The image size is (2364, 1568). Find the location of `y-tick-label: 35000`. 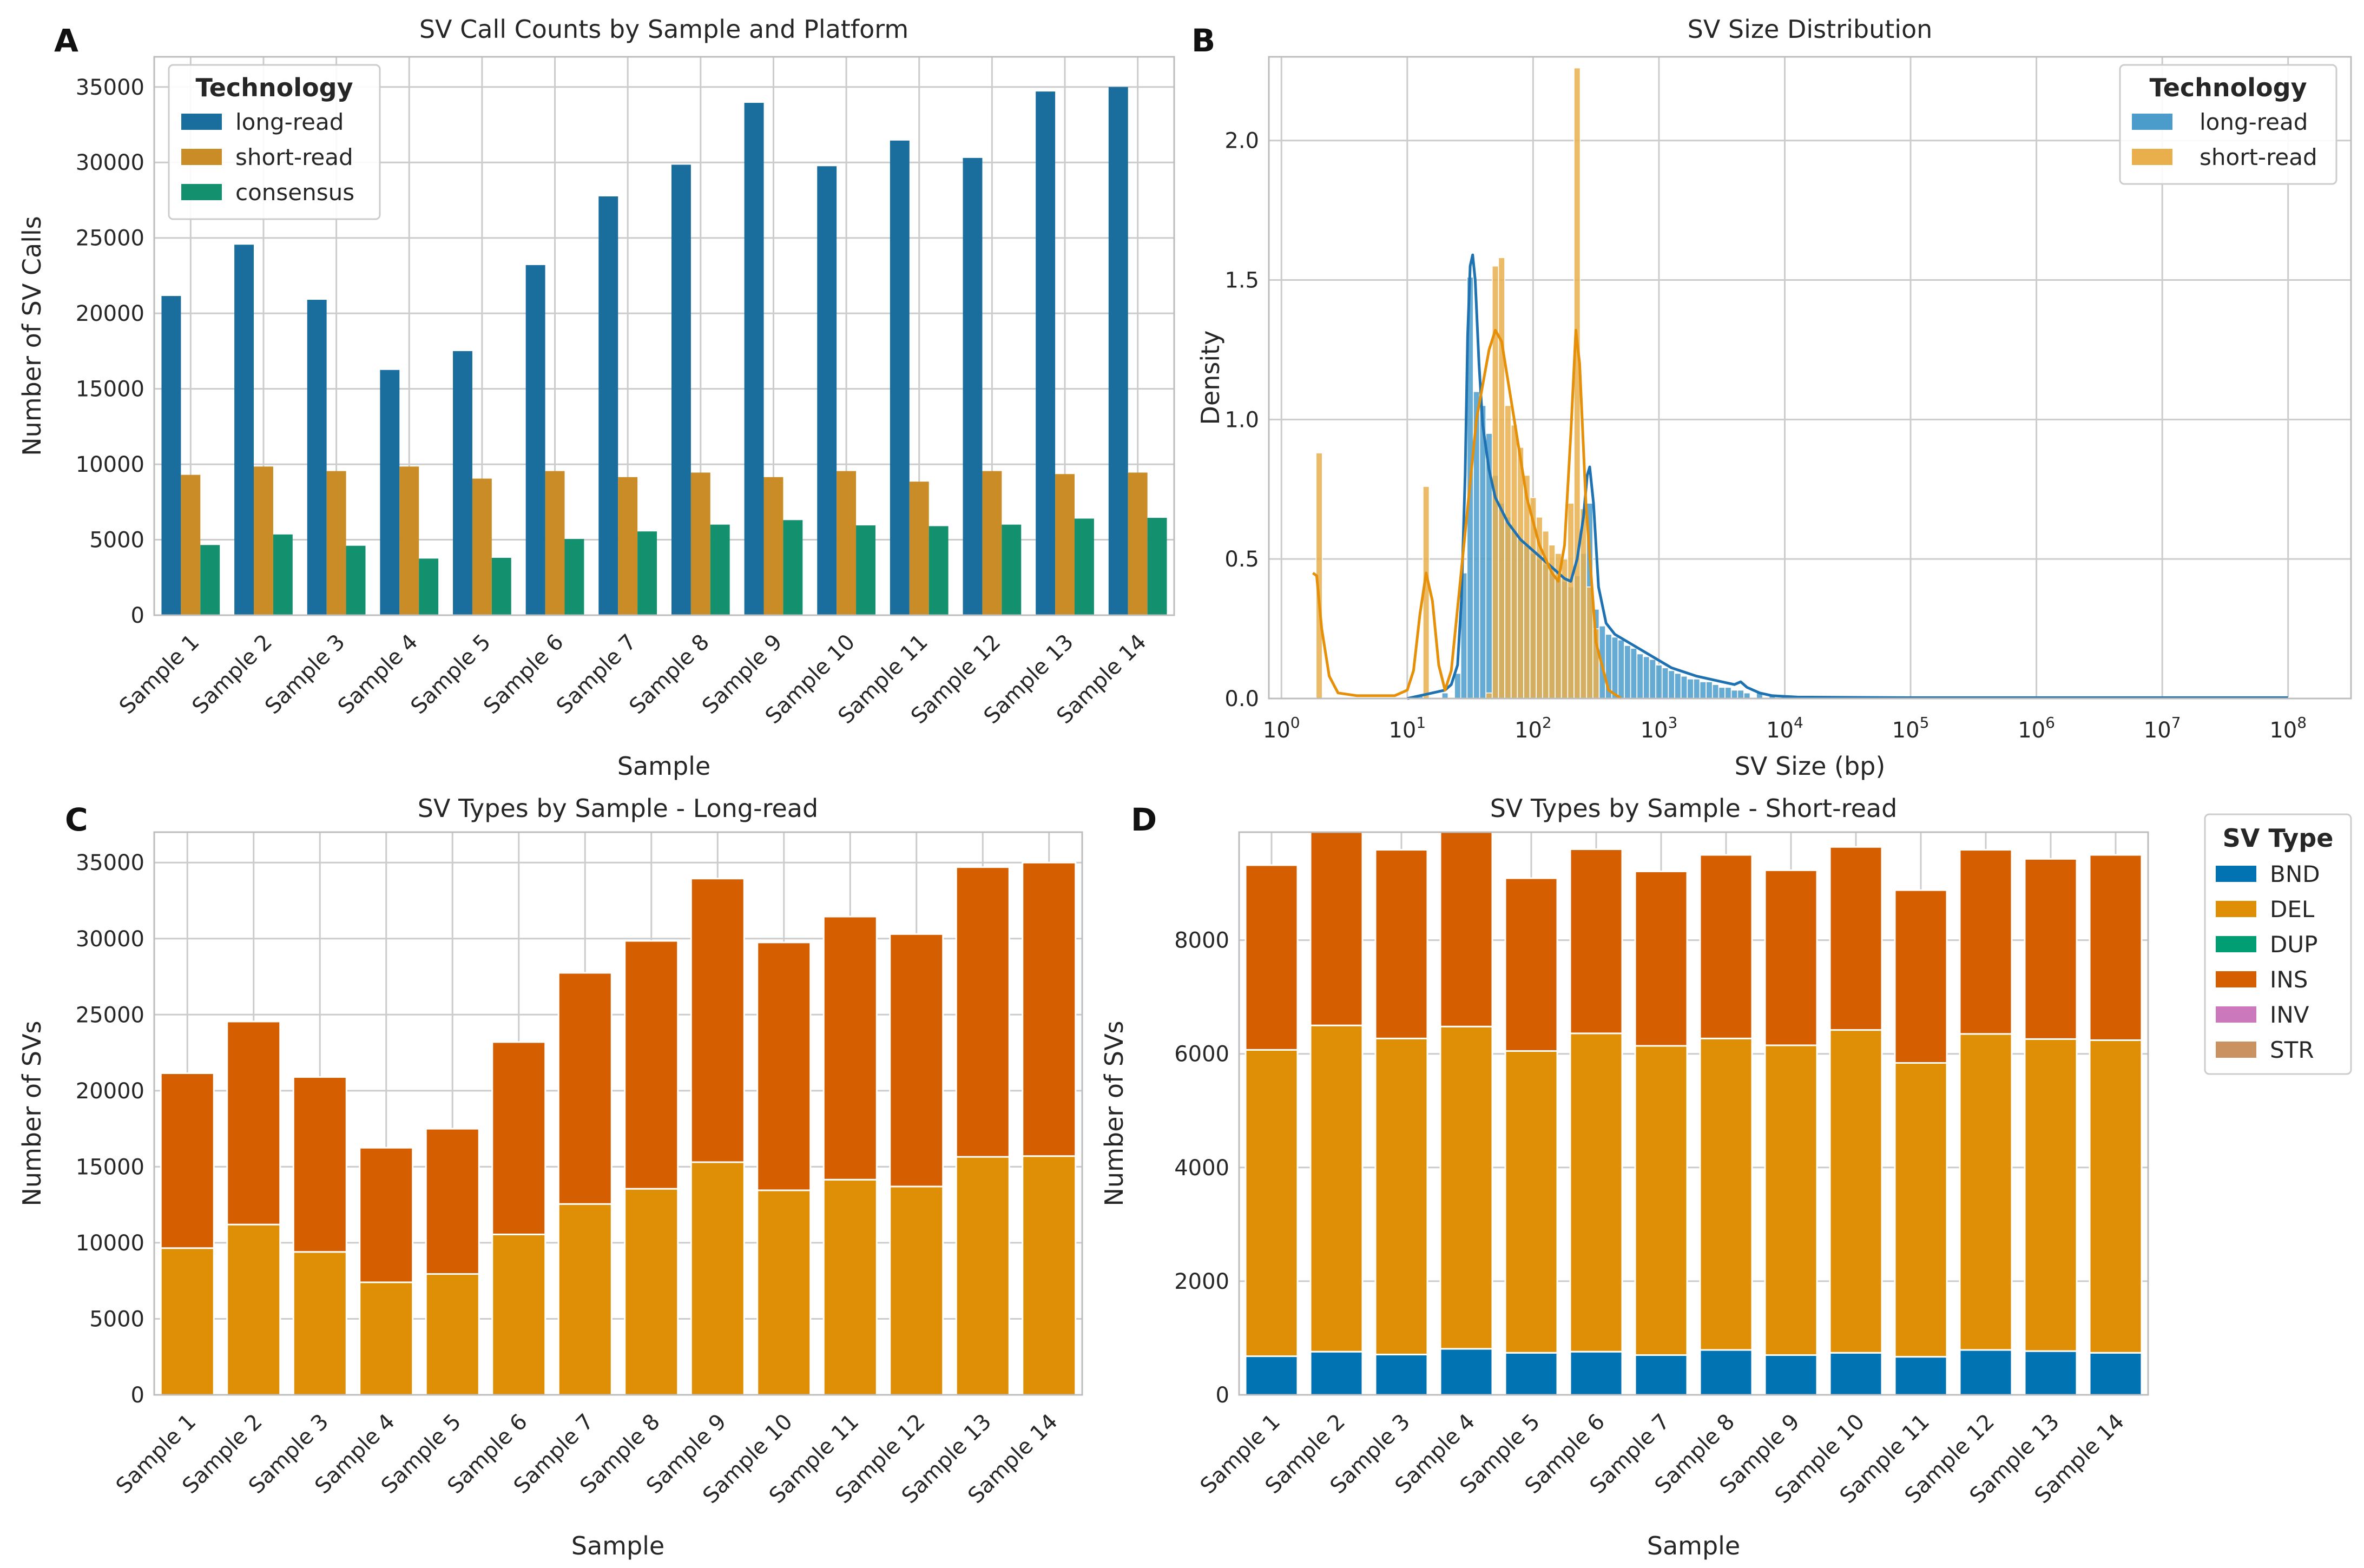

y-tick-label: 35000 is located at coordinates (110, 863).